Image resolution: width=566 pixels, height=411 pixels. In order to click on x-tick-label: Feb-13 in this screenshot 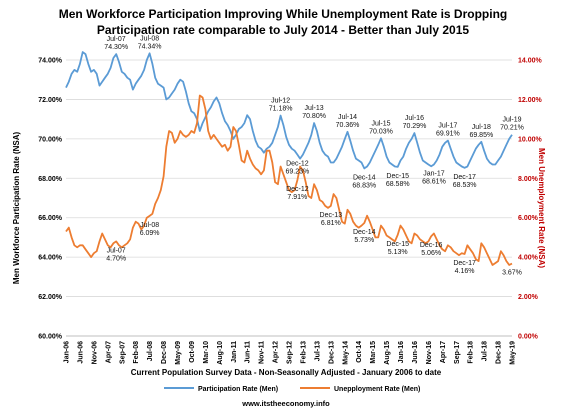, I will do `click(303, 352)`.